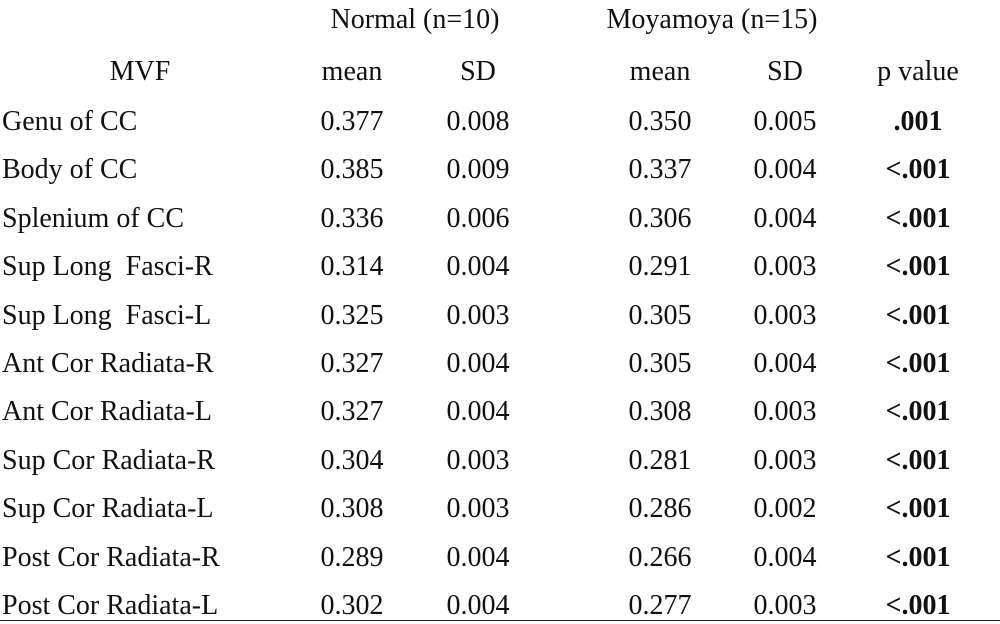 The width and height of the screenshot is (1000, 624). I want to click on row-label: Ant Cor Radiata-L, so click(107, 412).